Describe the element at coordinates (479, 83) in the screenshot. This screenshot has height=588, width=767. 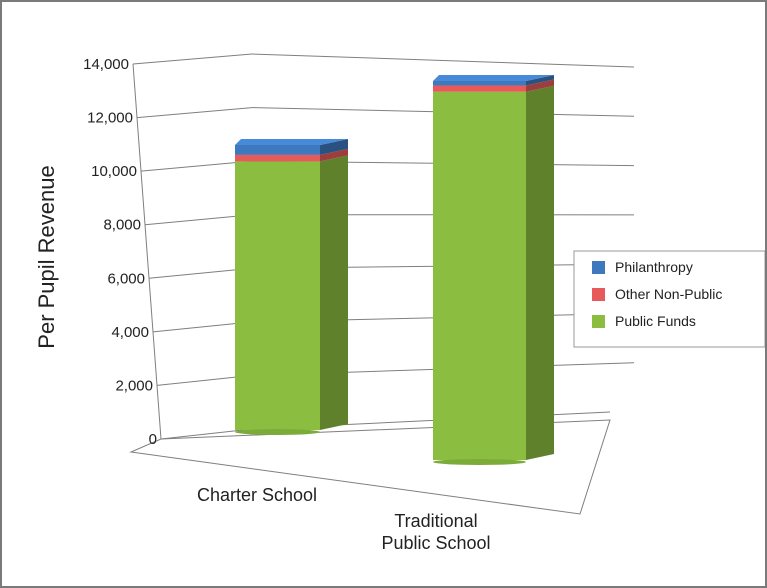
I see `bar-1-philanthropy-front` at that location.